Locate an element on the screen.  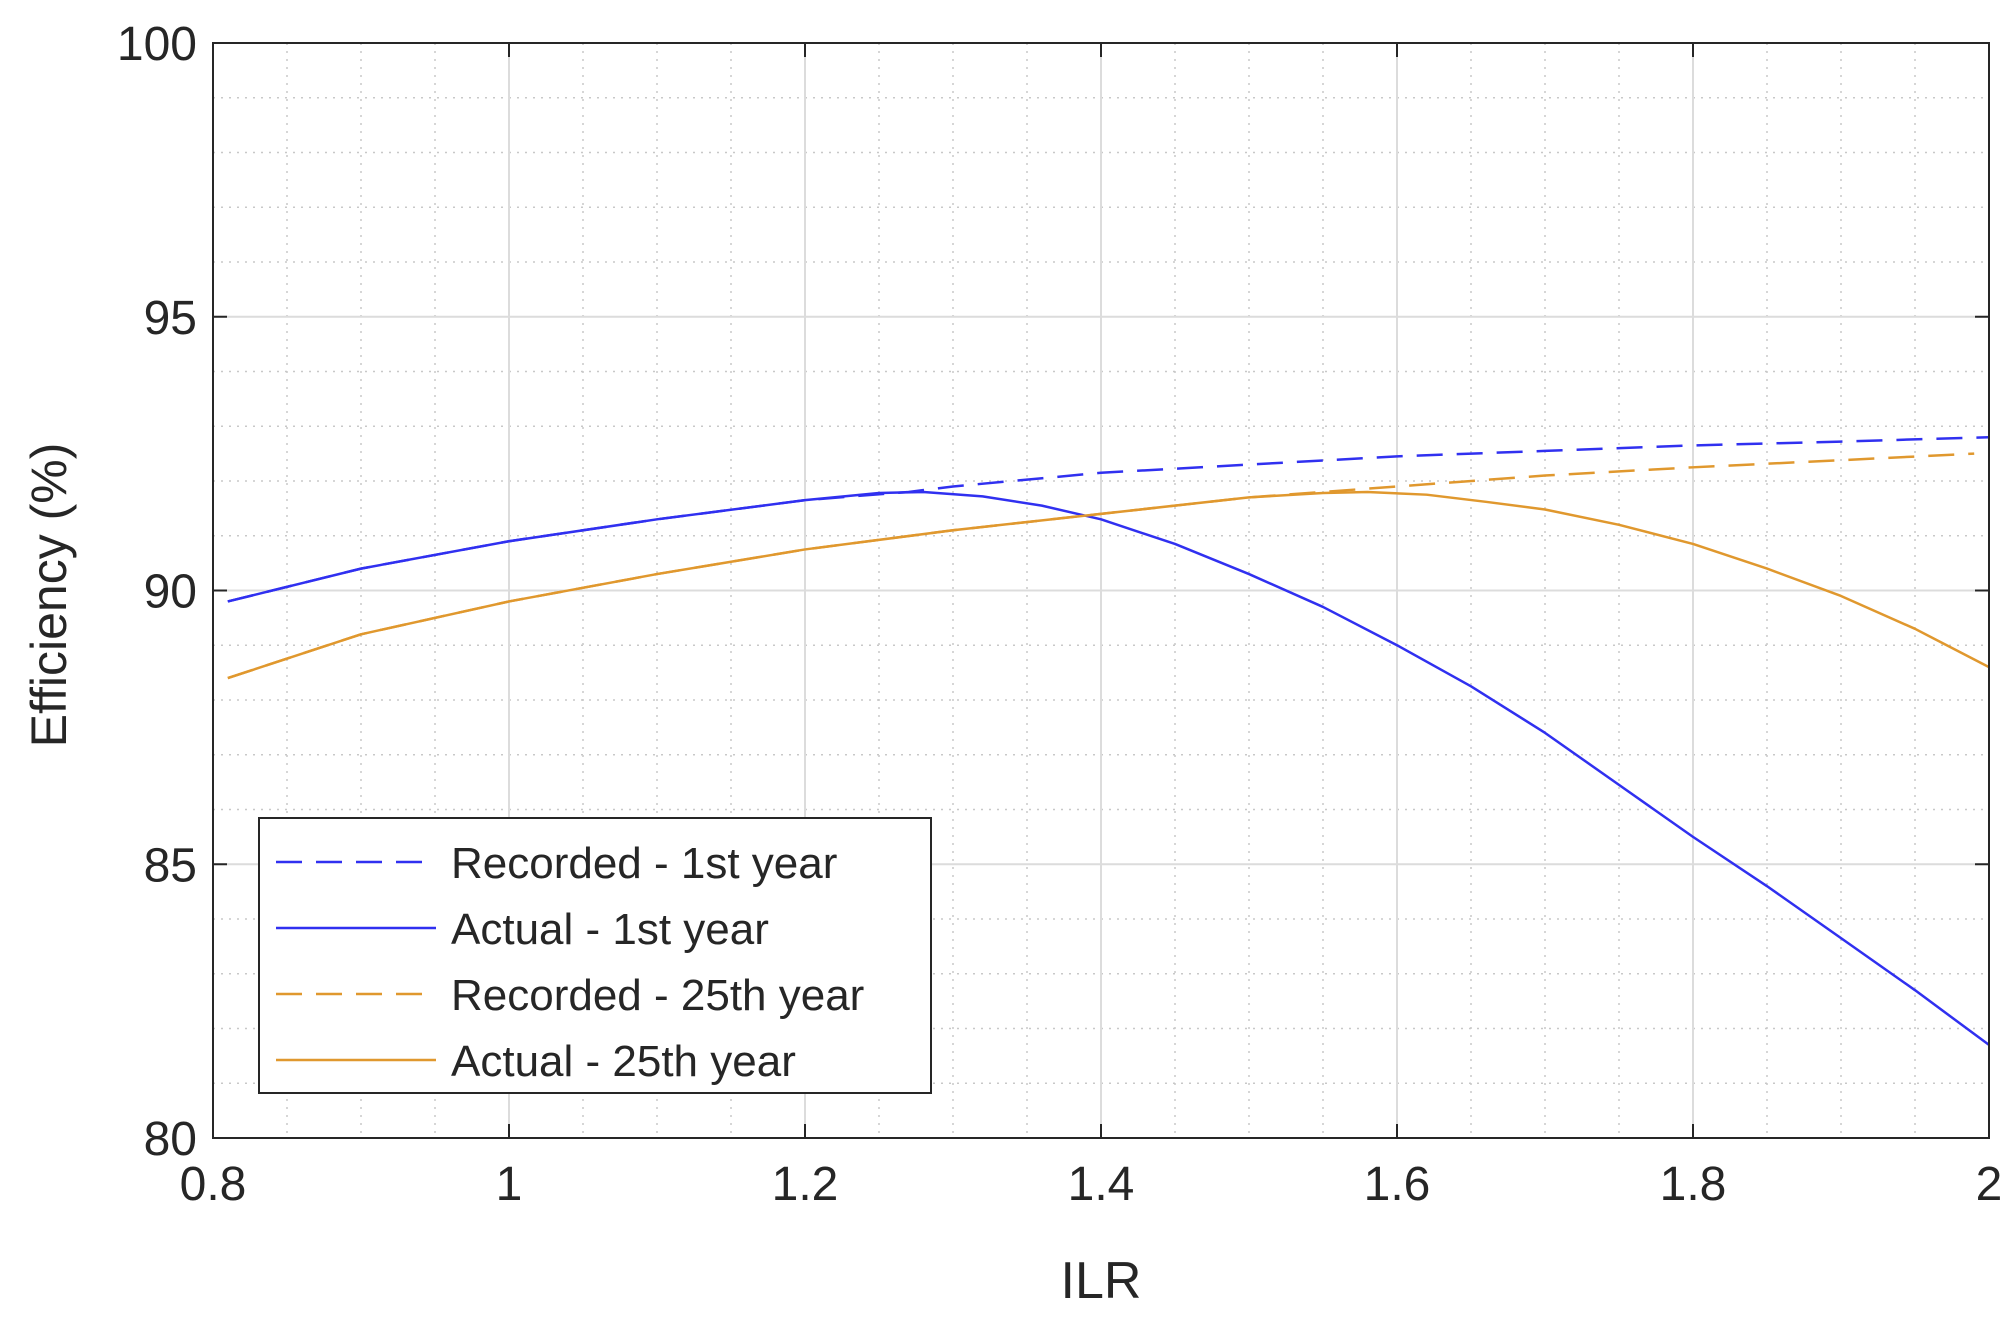
y-axis-label: Efficiency (%) is located at coordinates (49, 595).